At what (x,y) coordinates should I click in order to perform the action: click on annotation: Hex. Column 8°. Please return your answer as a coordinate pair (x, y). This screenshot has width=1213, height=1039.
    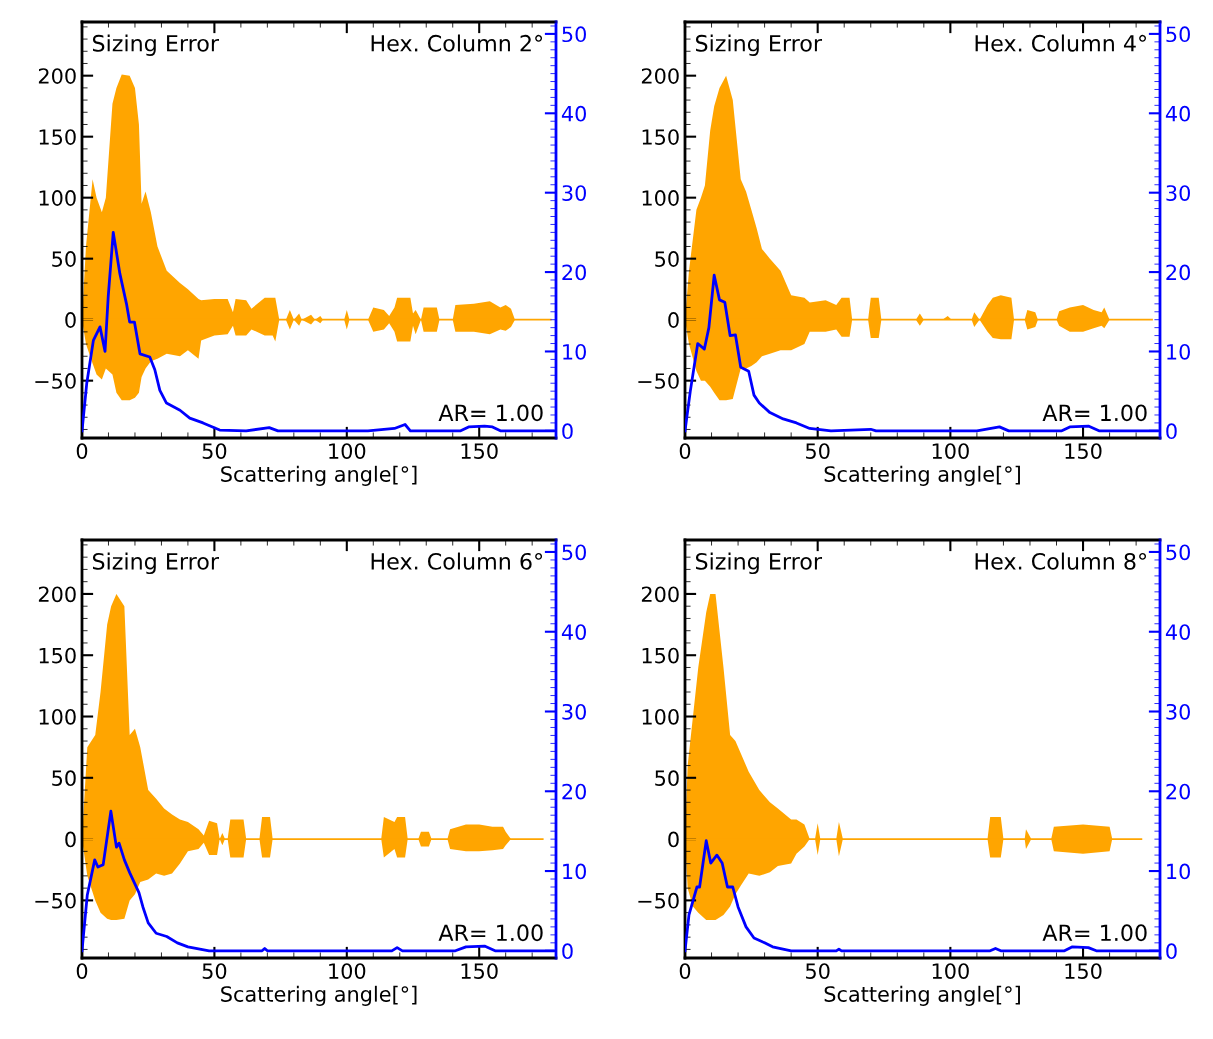
    Looking at the image, I should click on (1061, 561).